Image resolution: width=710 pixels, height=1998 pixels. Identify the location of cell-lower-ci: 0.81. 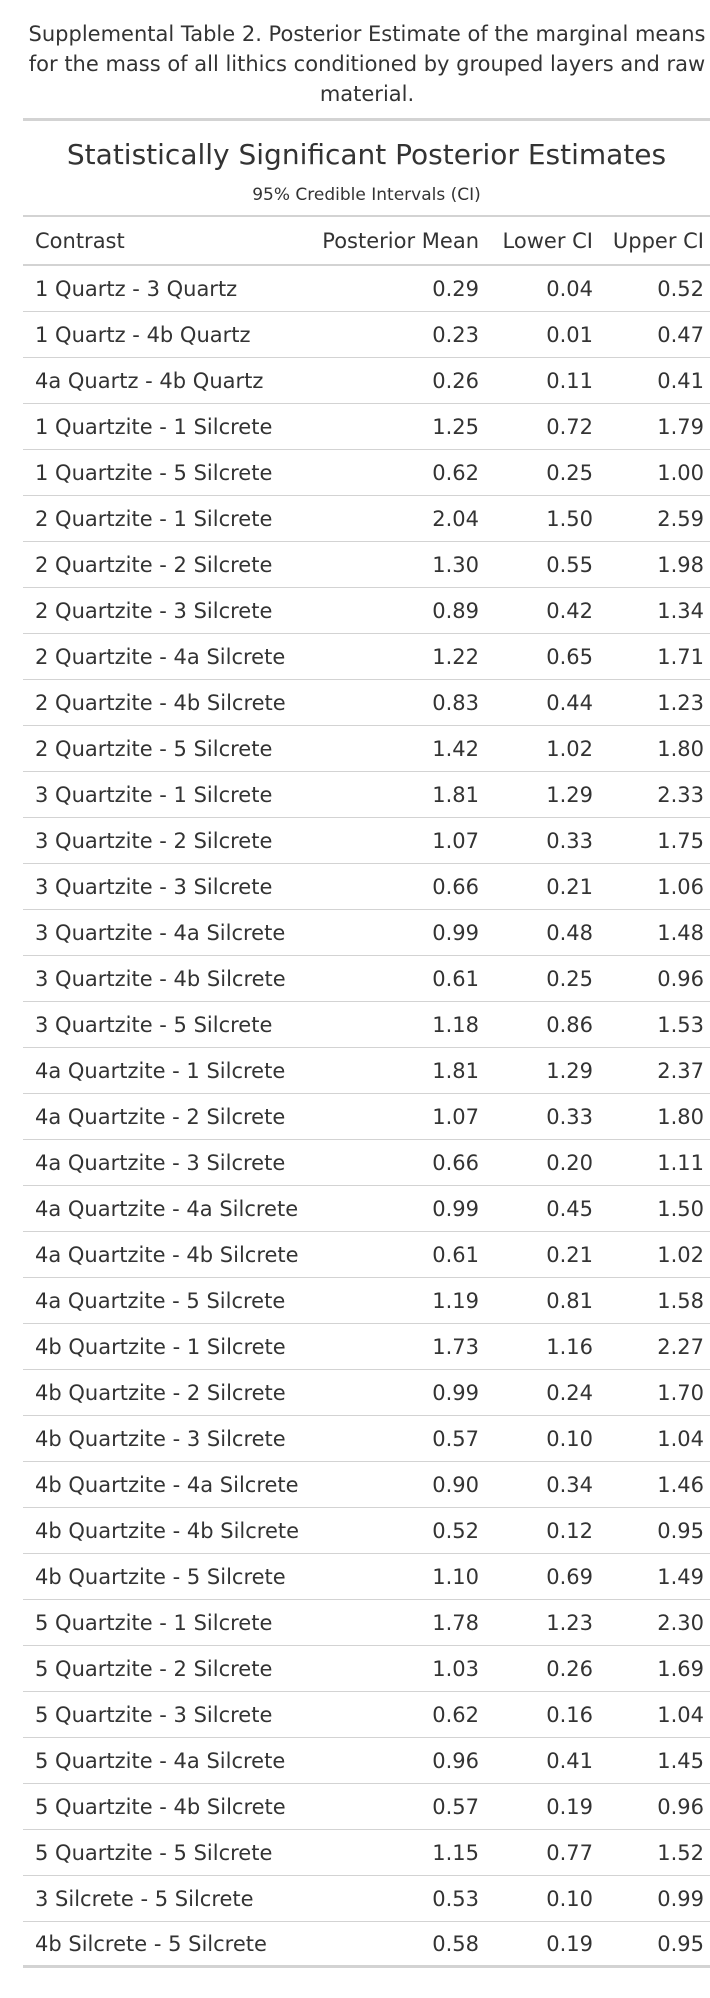
(569, 1300).